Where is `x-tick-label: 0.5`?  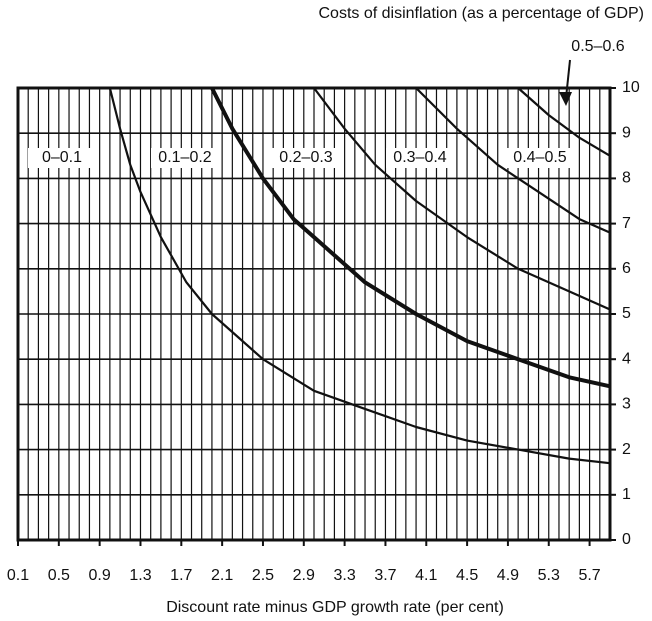
x-tick-label: 0.5 is located at coordinates (59, 575).